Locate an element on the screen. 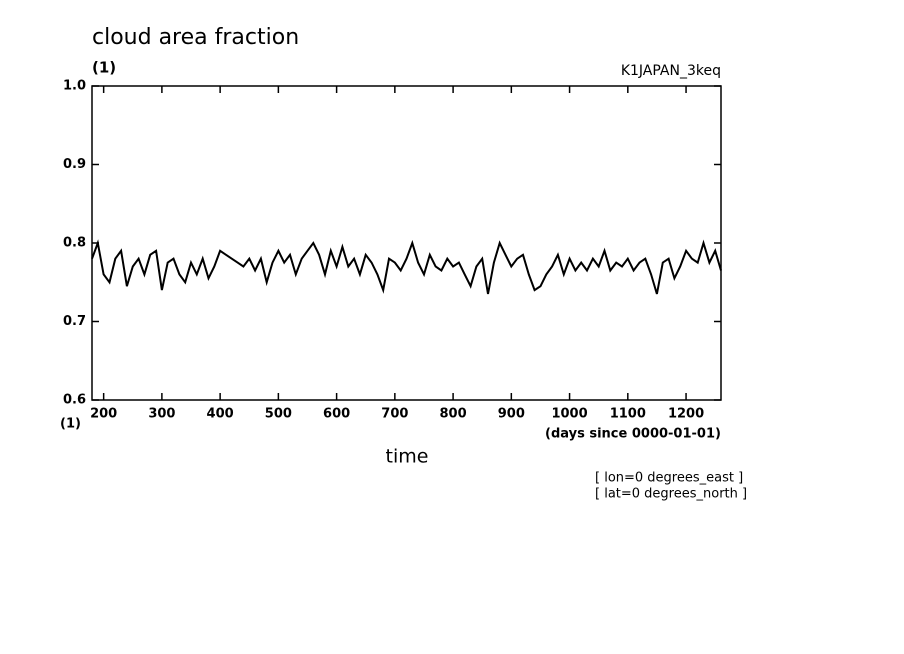 The height and width of the screenshot is (654, 904). y-tick-label: 0.7 is located at coordinates (74, 321).